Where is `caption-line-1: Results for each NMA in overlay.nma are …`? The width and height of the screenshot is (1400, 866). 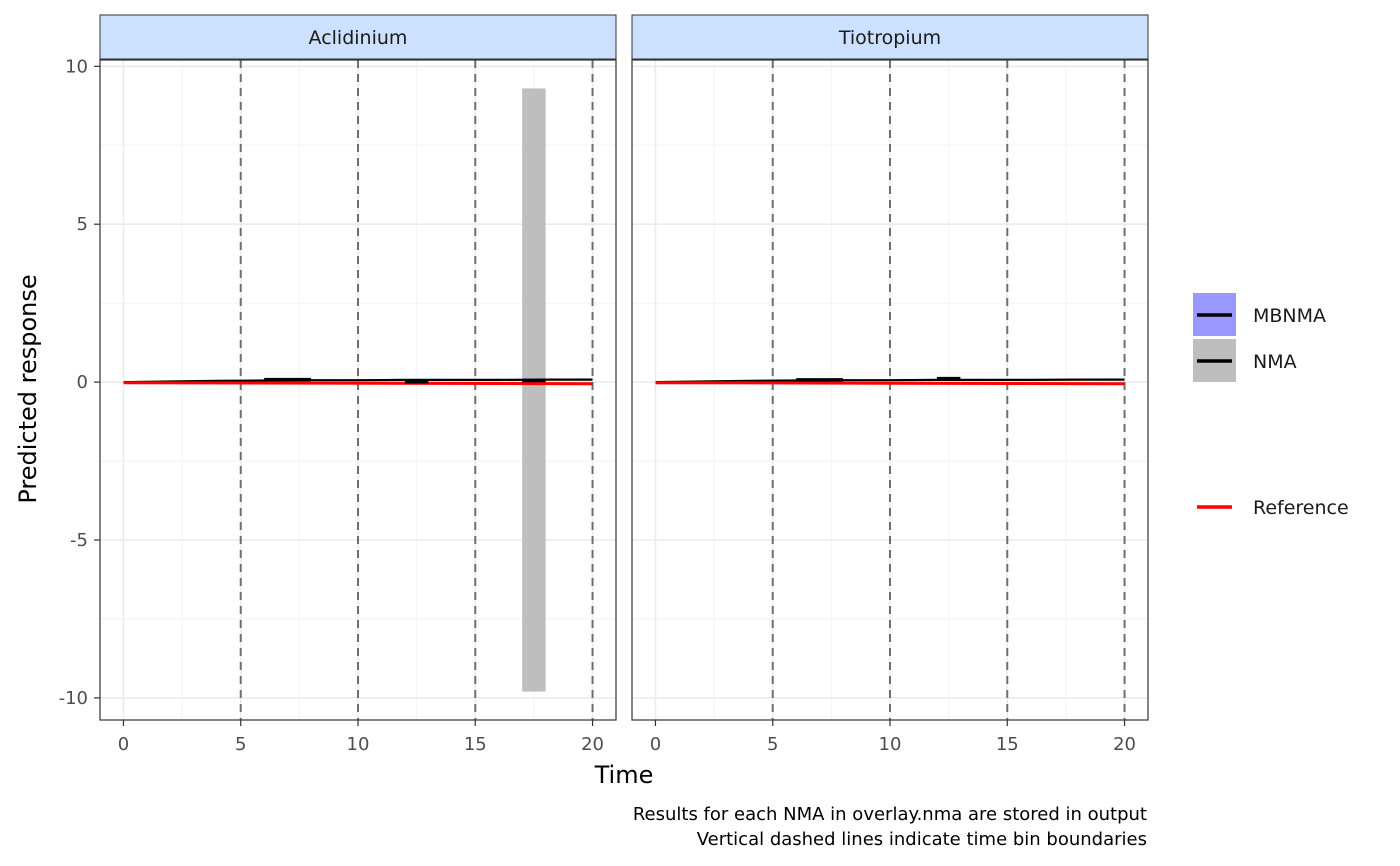
caption-line-1: Results for each NMA in overlay.nma are … is located at coordinates (890, 814).